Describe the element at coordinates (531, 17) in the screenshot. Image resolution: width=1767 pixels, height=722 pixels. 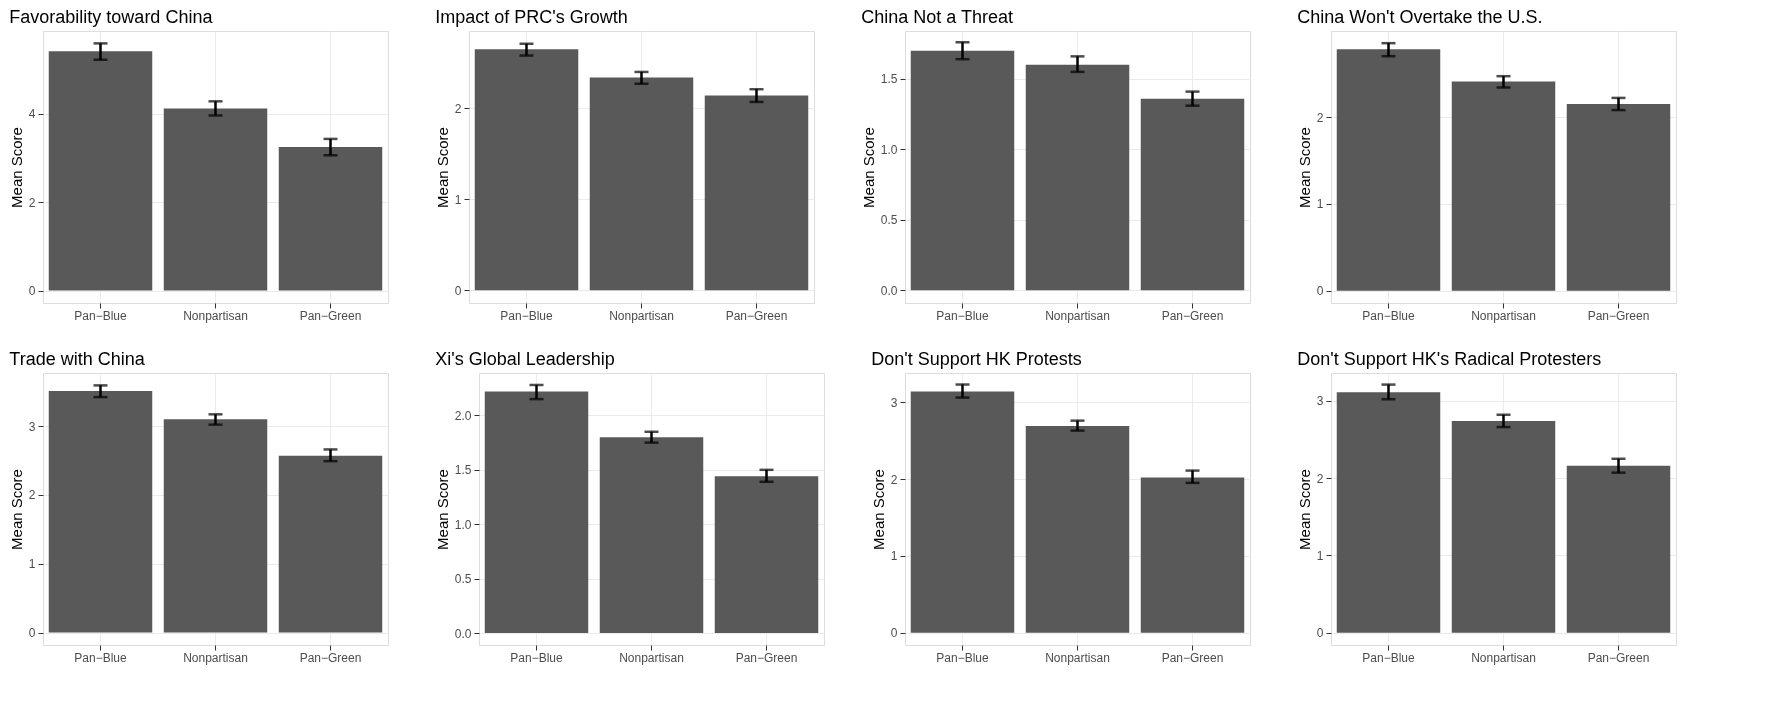
I see `chart-title: Impact of PRC's Growth` at that location.